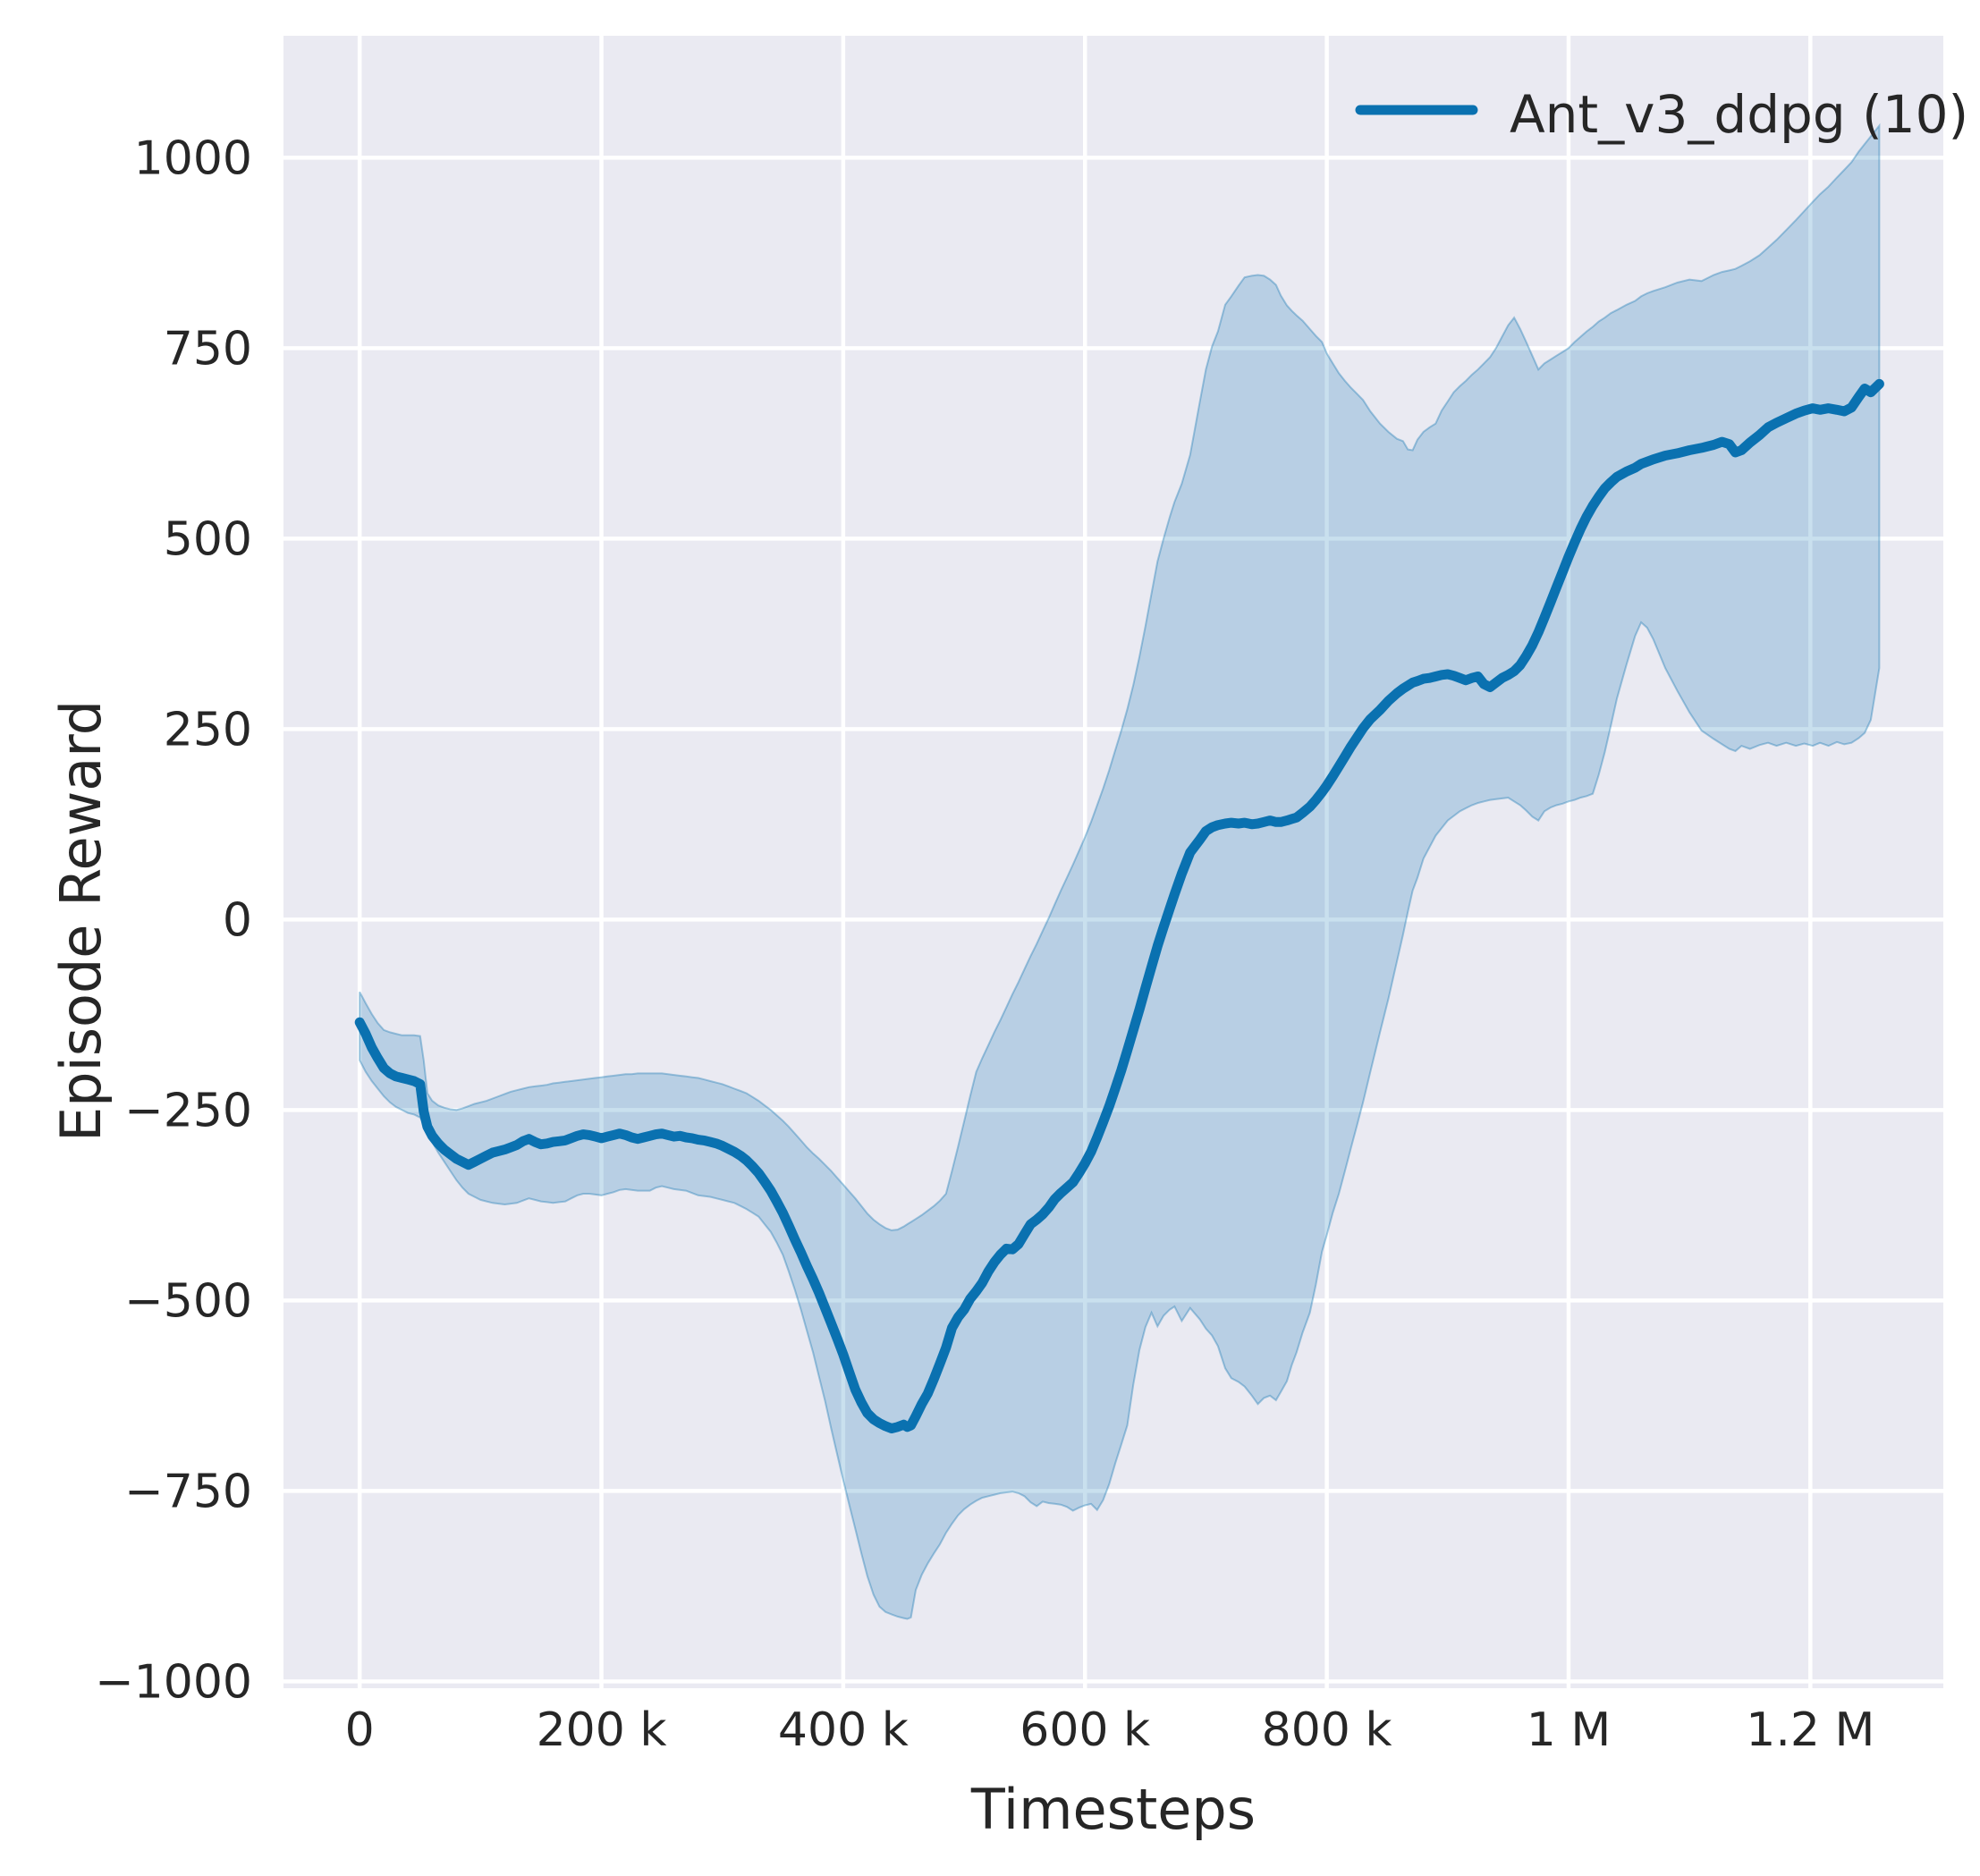  What do you see at coordinates (602, 1730) in the screenshot?
I see `x-tick-label: 200 k` at bounding box center [602, 1730].